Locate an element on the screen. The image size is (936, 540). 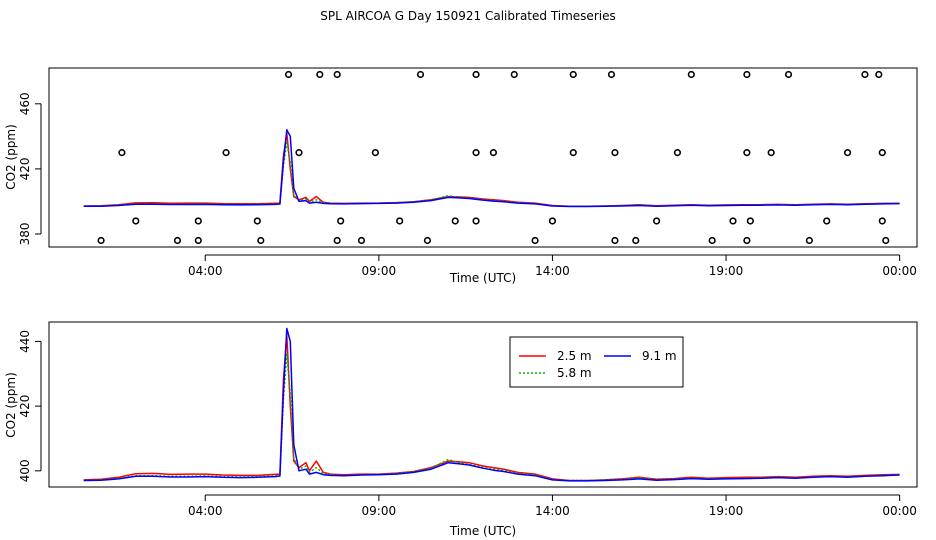
bottom-y-axis-title: CO2 (ppm) is located at coordinates (11, 405).